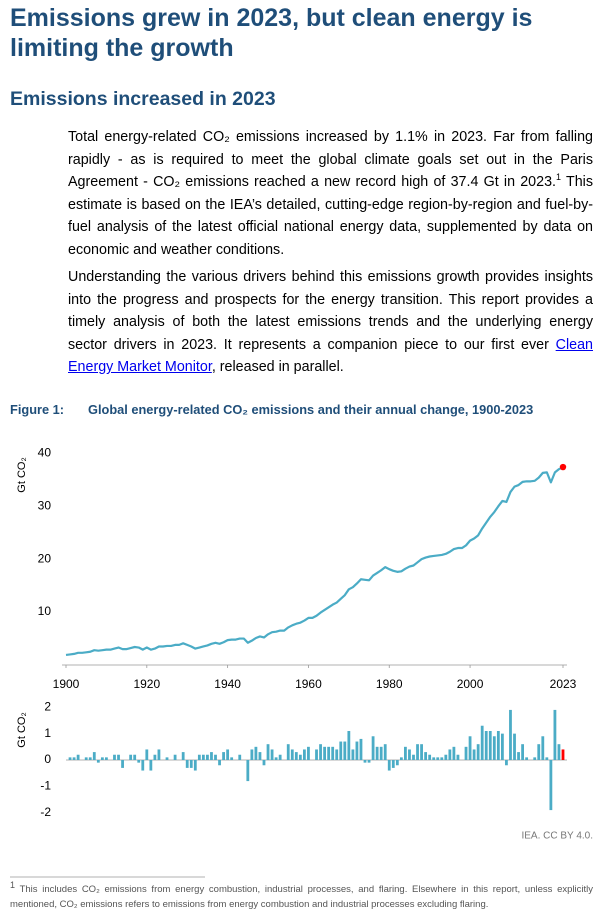  Describe the element at coordinates (13, 884) in the screenshot. I see `footnote-marker: 1` at that location.